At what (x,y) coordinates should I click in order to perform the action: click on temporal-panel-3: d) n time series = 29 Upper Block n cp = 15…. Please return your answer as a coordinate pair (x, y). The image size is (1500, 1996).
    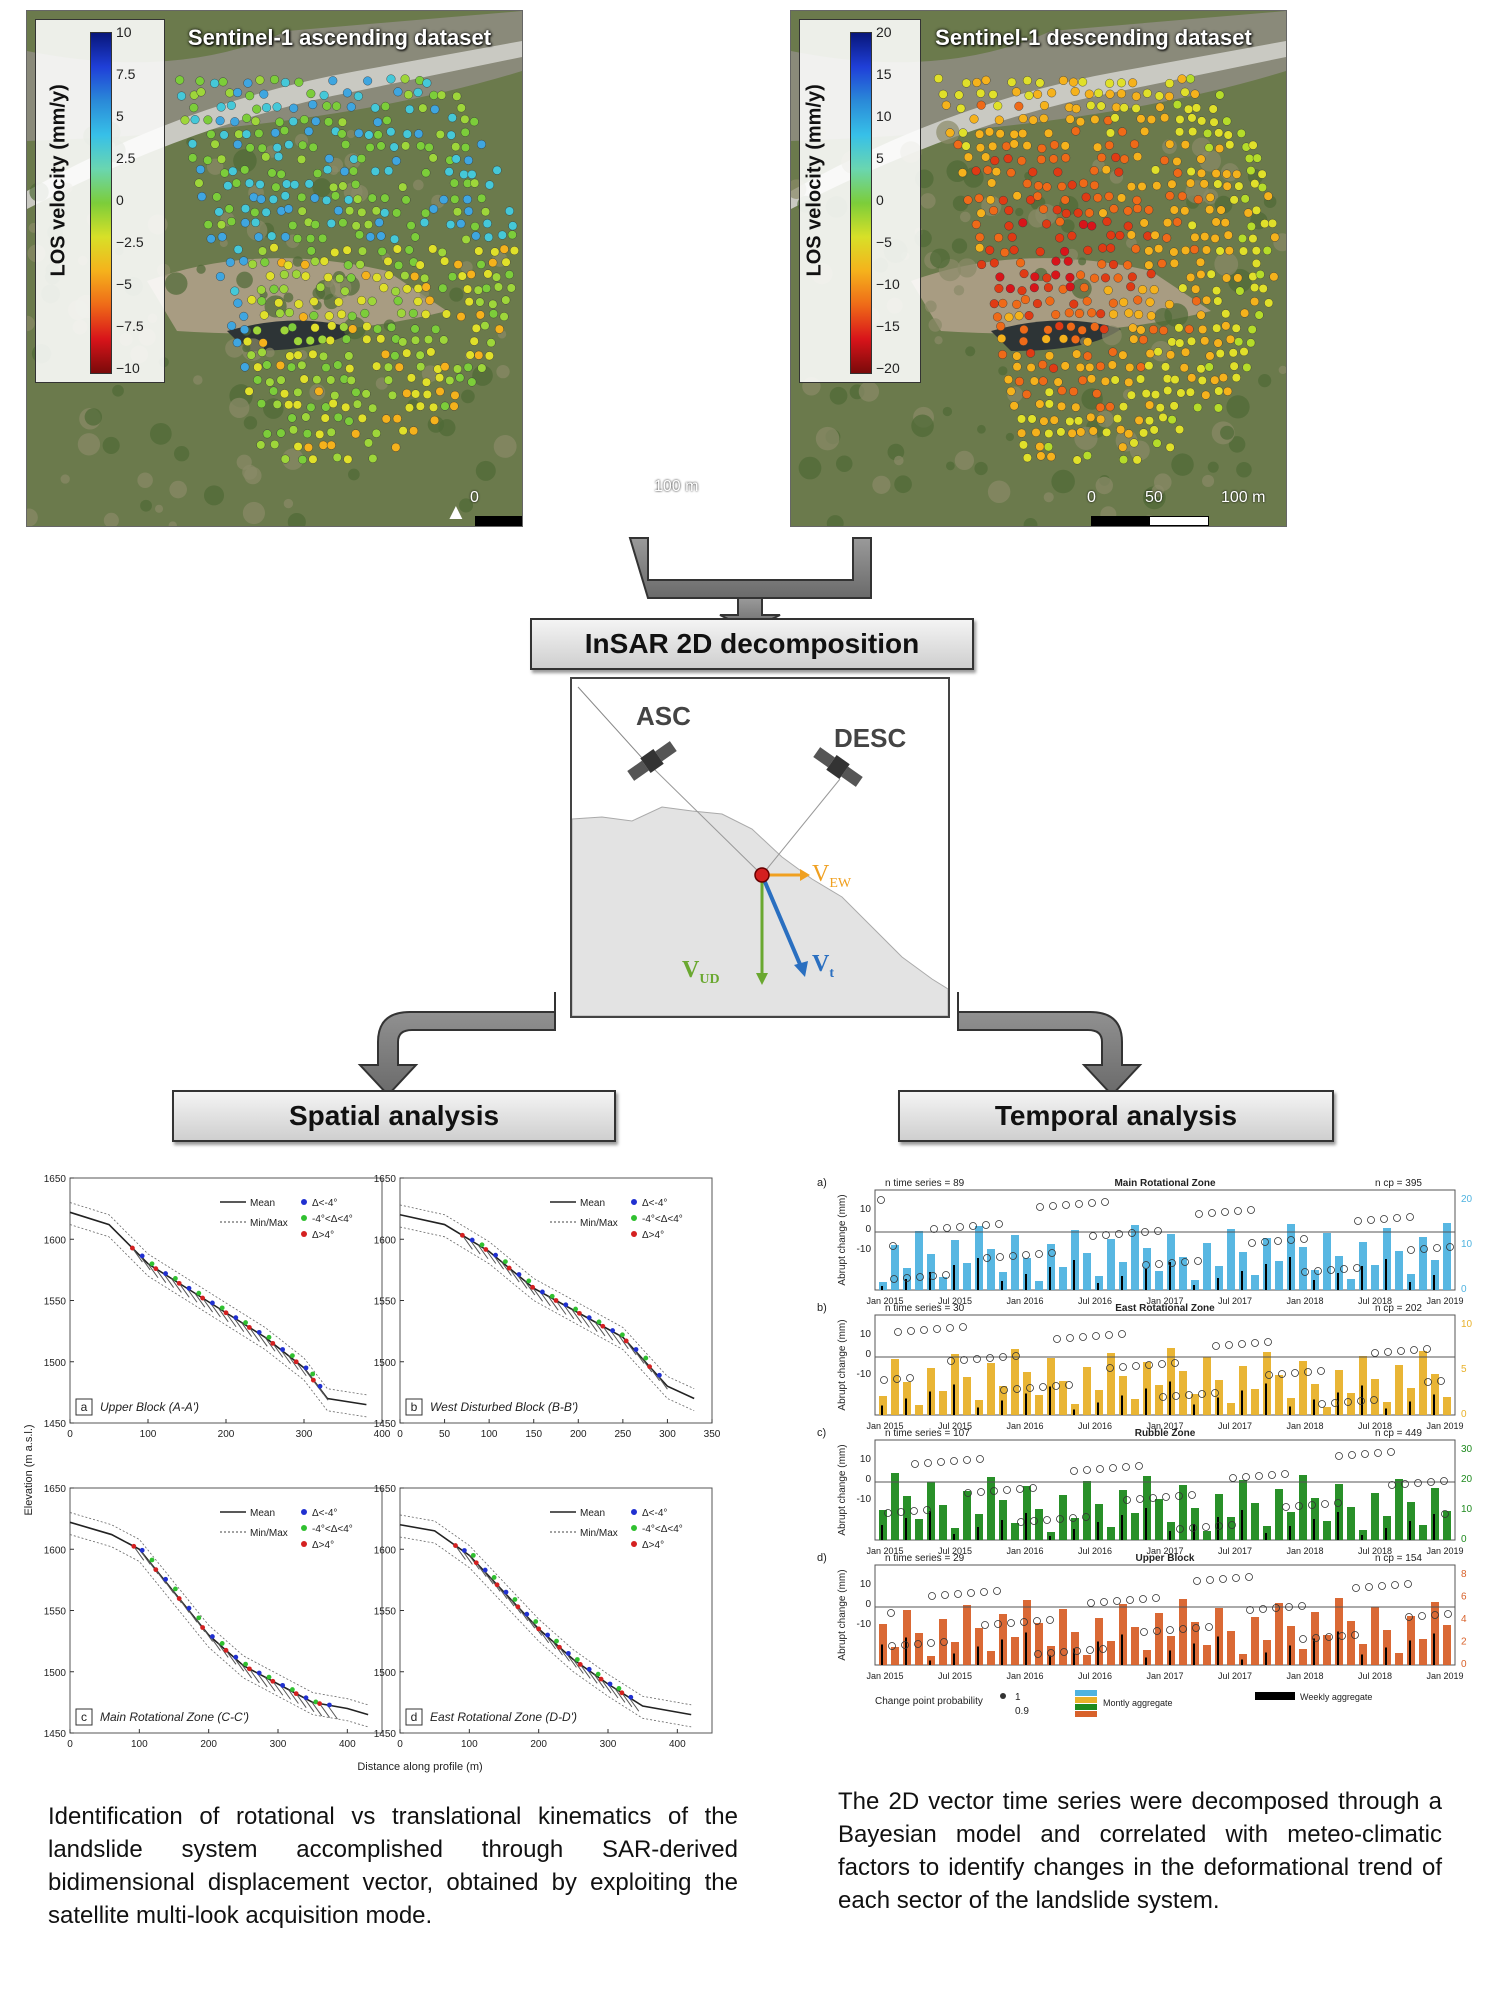
    Looking at the image, I should click on (1142, 1616).